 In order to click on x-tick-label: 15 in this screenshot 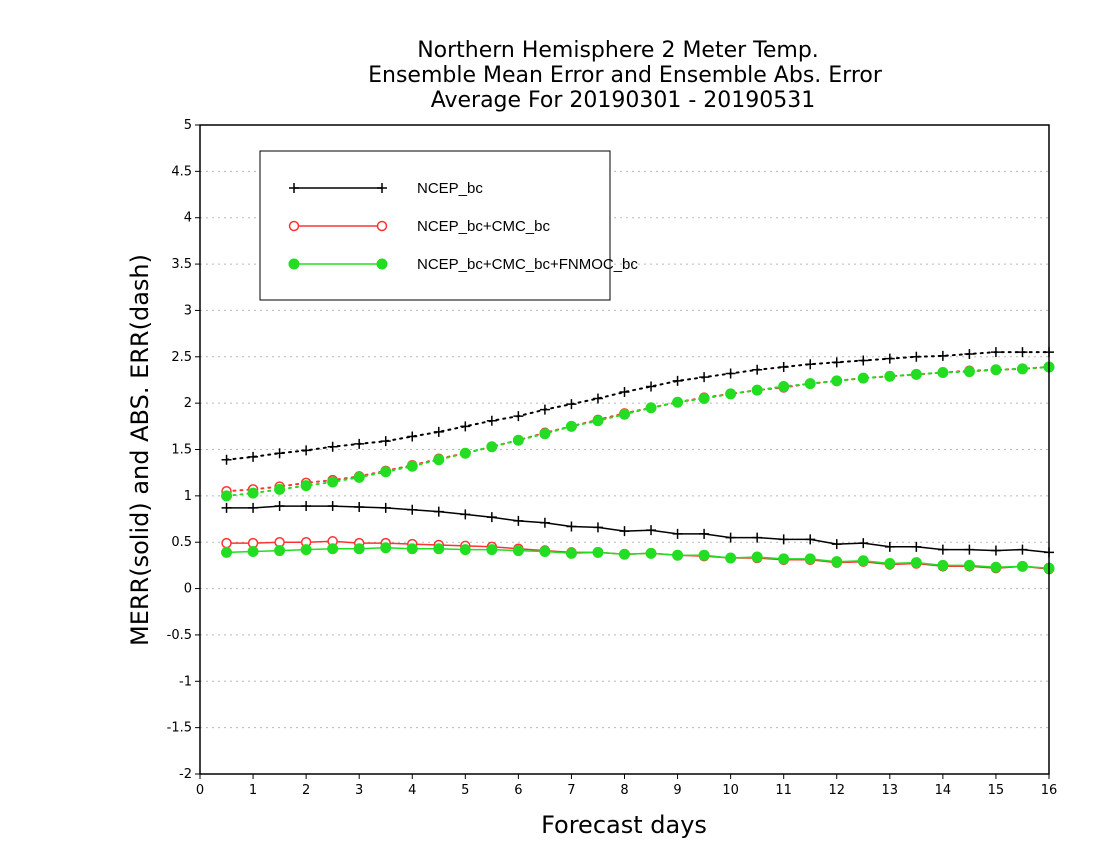, I will do `click(996, 790)`.